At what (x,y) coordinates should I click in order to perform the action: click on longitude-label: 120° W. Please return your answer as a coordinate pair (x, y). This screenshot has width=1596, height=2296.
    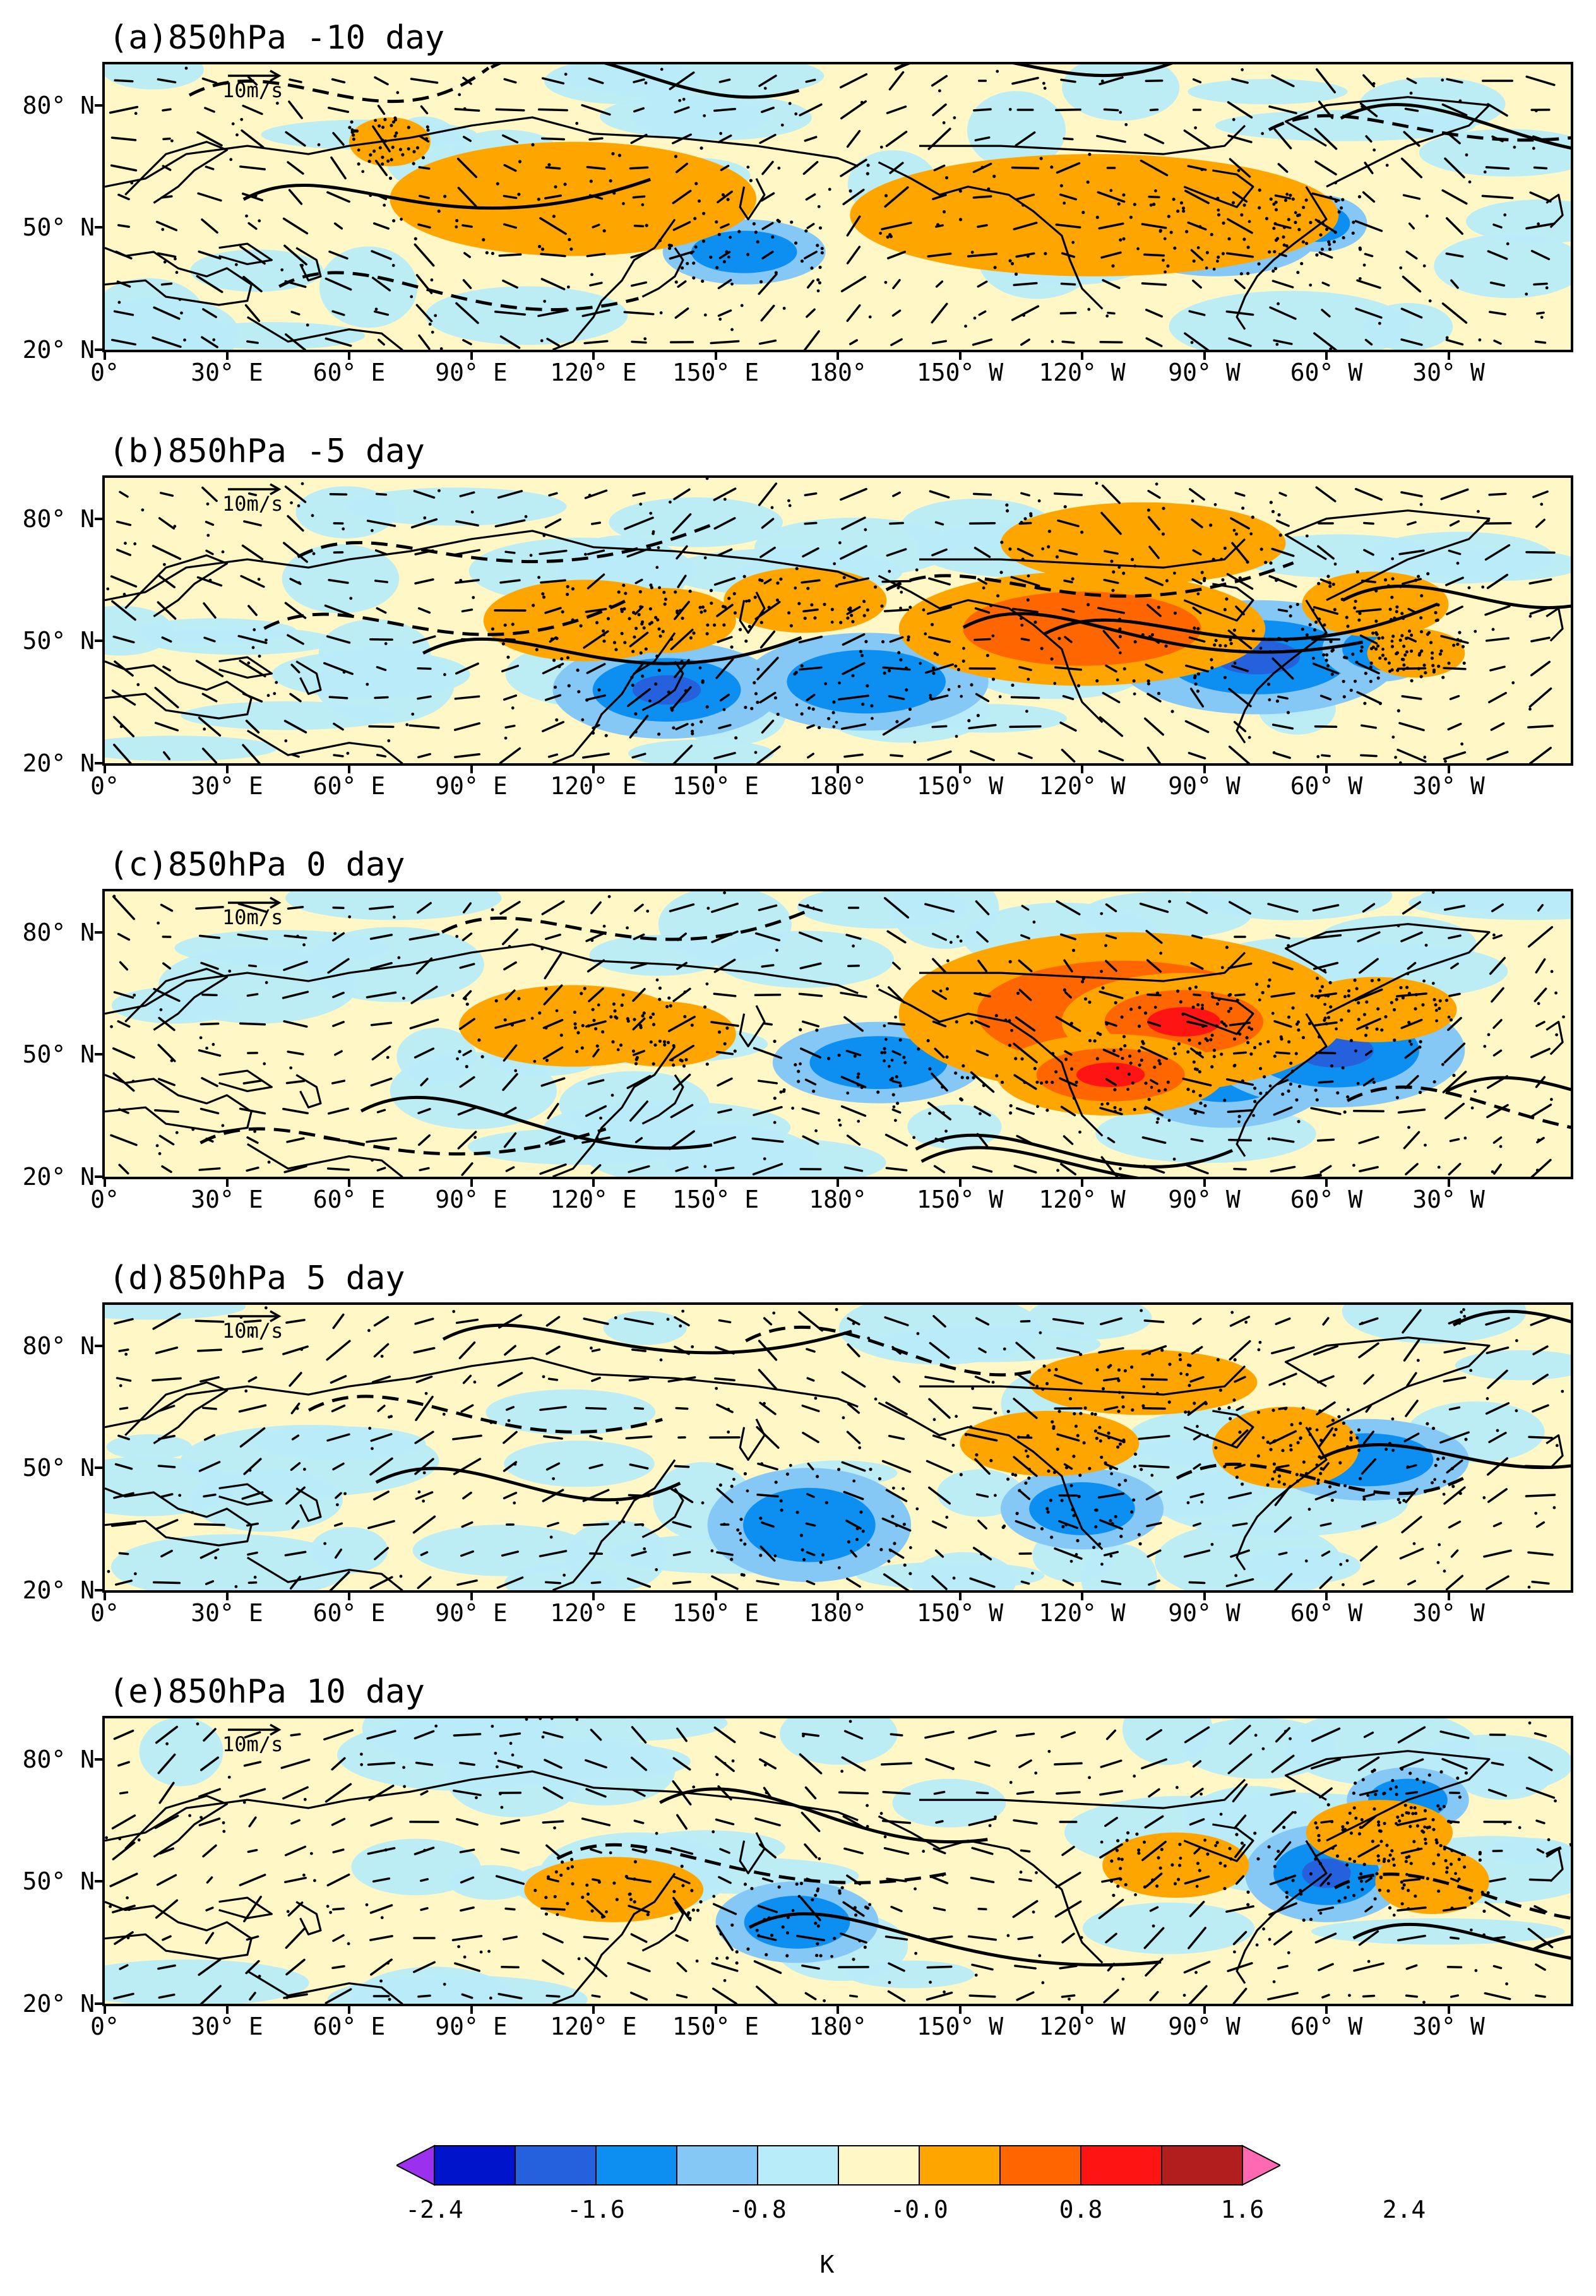
    Looking at the image, I should click on (1082, 786).